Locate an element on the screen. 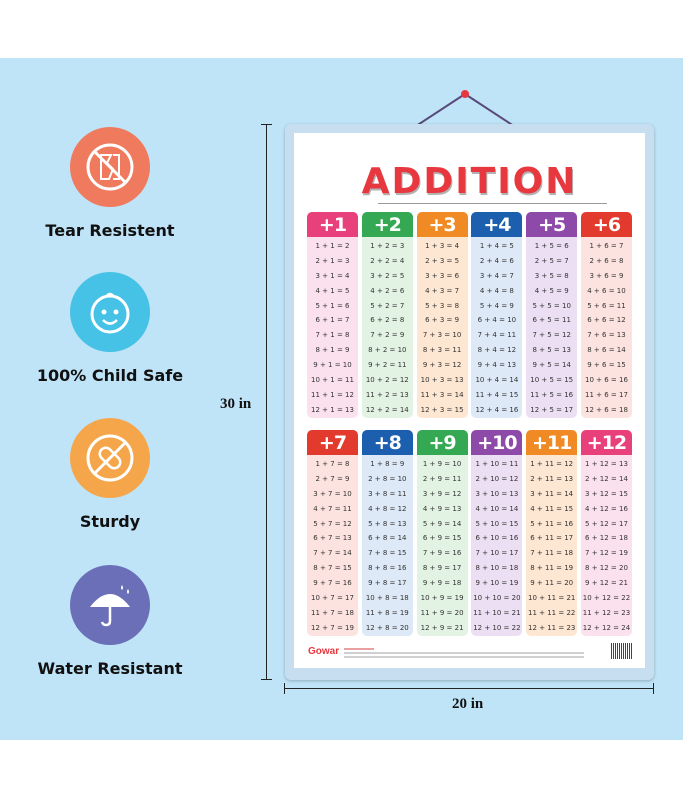  equation-row: 6 + 10 = 16 is located at coordinates (497, 538).